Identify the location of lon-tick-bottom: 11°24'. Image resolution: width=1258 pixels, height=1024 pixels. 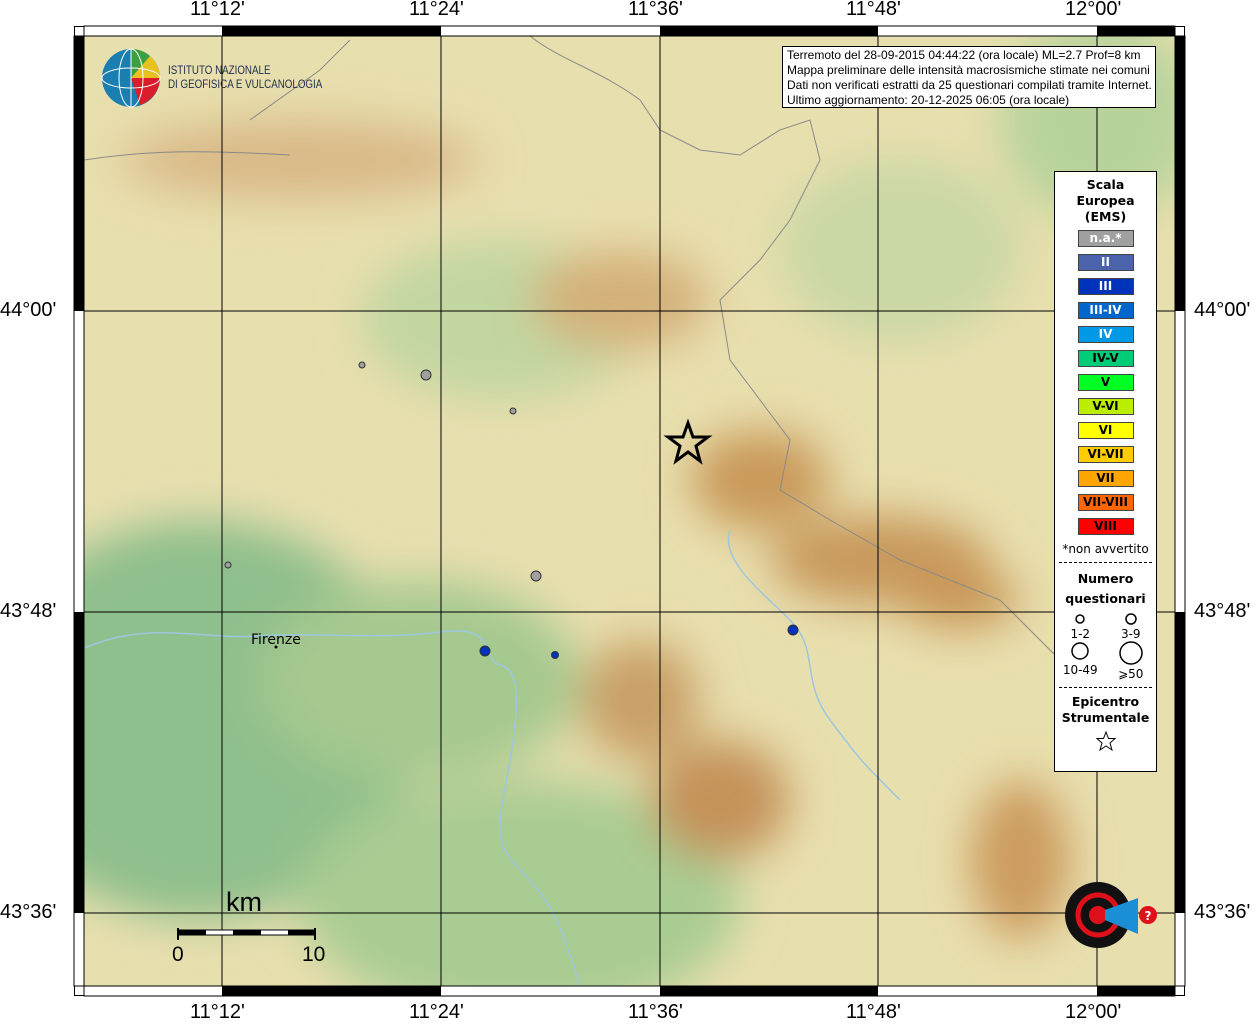
(436, 1012).